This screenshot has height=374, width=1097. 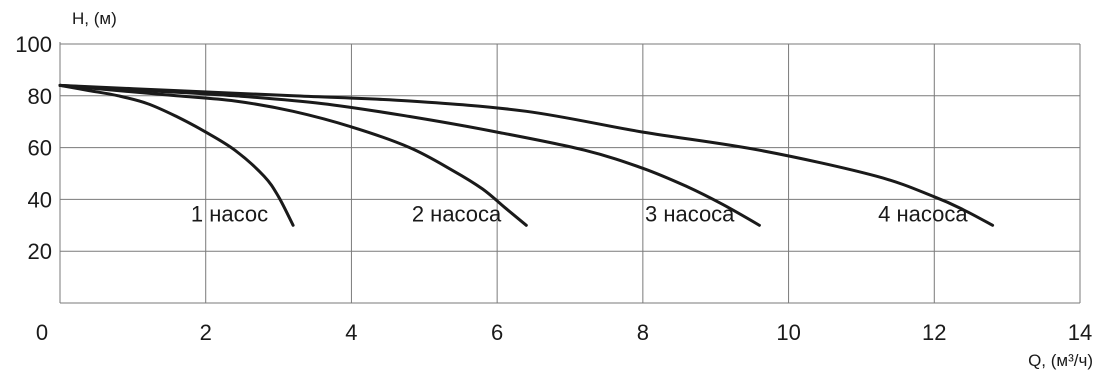 What do you see at coordinates (1060, 360) in the screenshot?
I see `x-axis-title: Q, (м³/ч)` at bounding box center [1060, 360].